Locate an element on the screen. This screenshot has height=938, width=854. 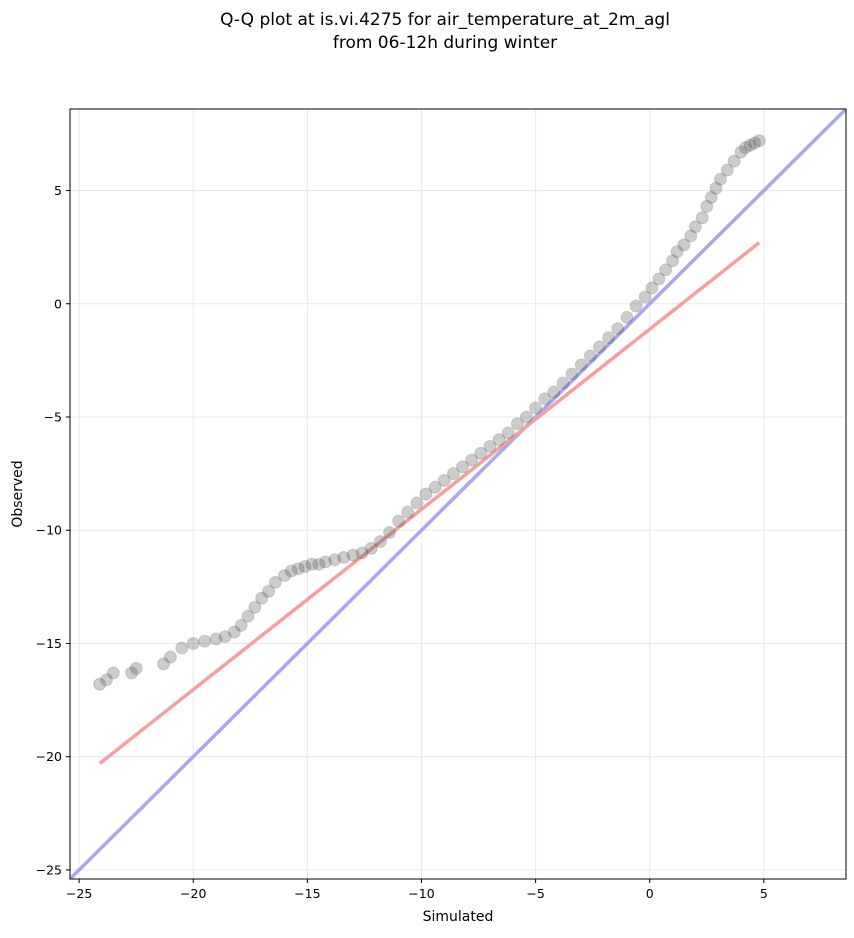
x-axis-ticks: −25 −20 −15 −10 −5 0 5 is located at coordinates (417, 890).